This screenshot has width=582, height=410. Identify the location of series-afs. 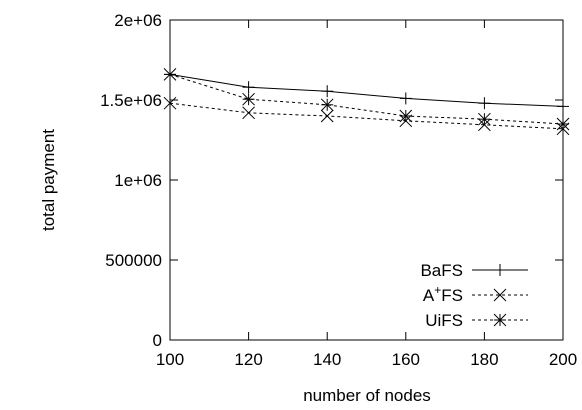
(366, 116).